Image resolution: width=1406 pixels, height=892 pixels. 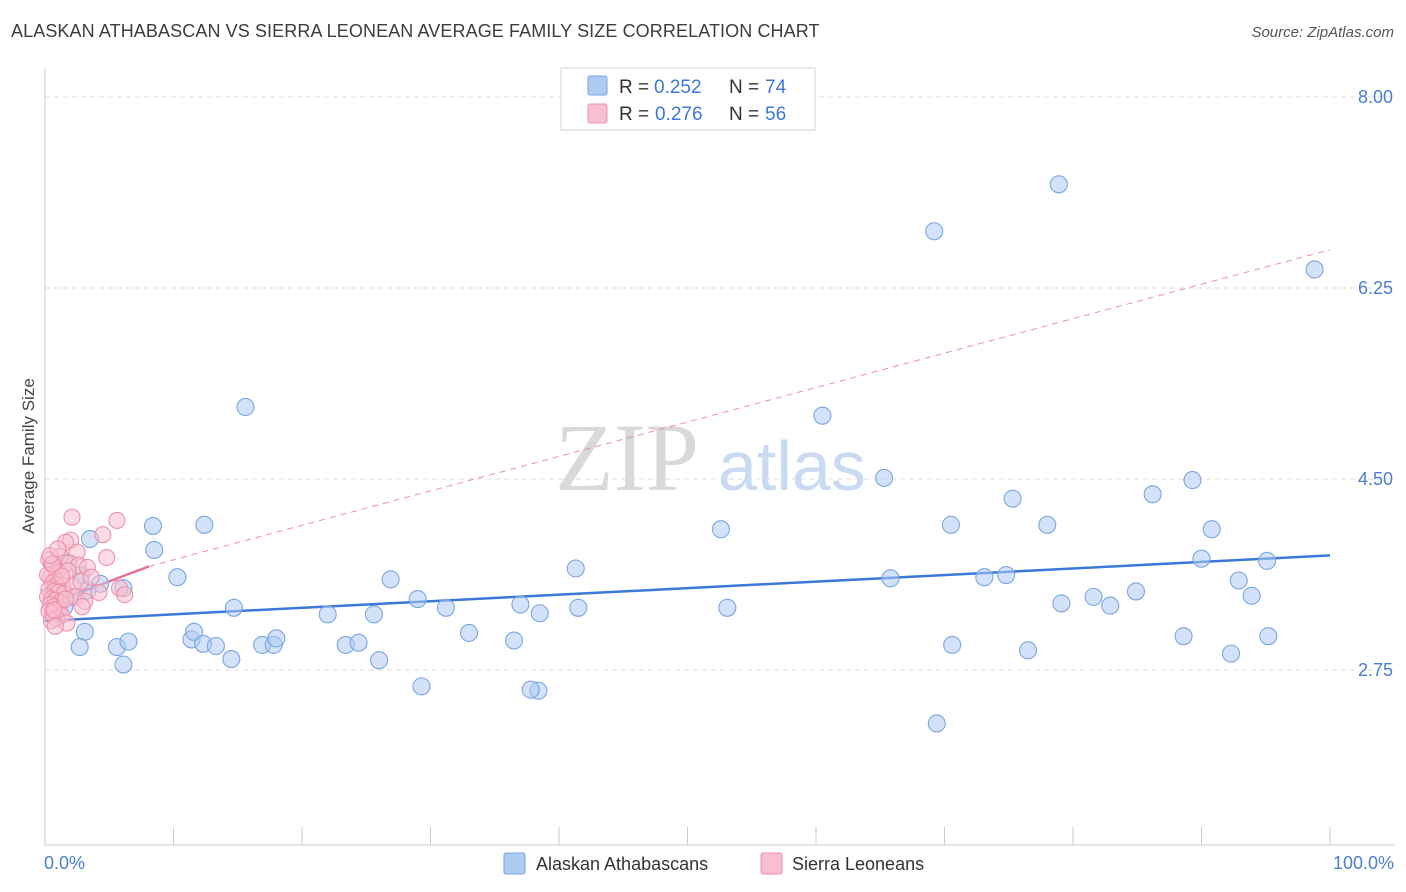 I want to click on y-axis-label: Average Family Size, so click(x=28, y=456).